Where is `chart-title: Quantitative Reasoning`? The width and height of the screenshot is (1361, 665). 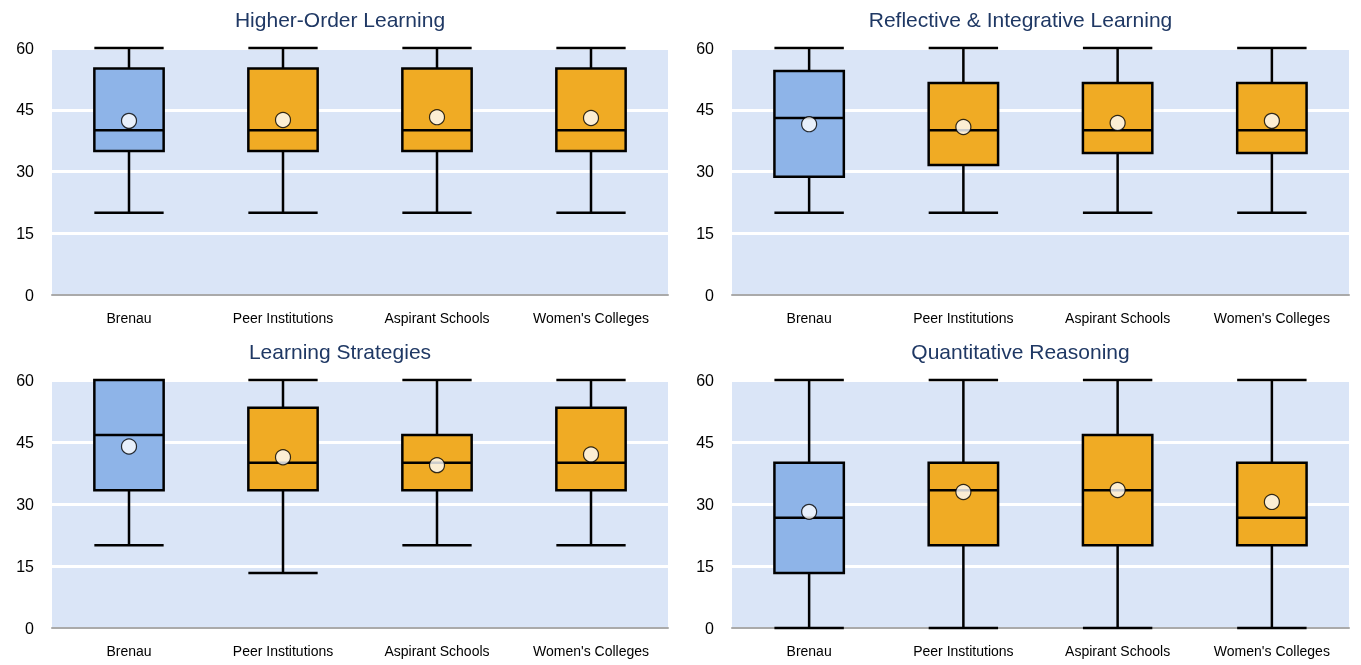 chart-title: Quantitative Reasoning is located at coordinates (1020, 351).